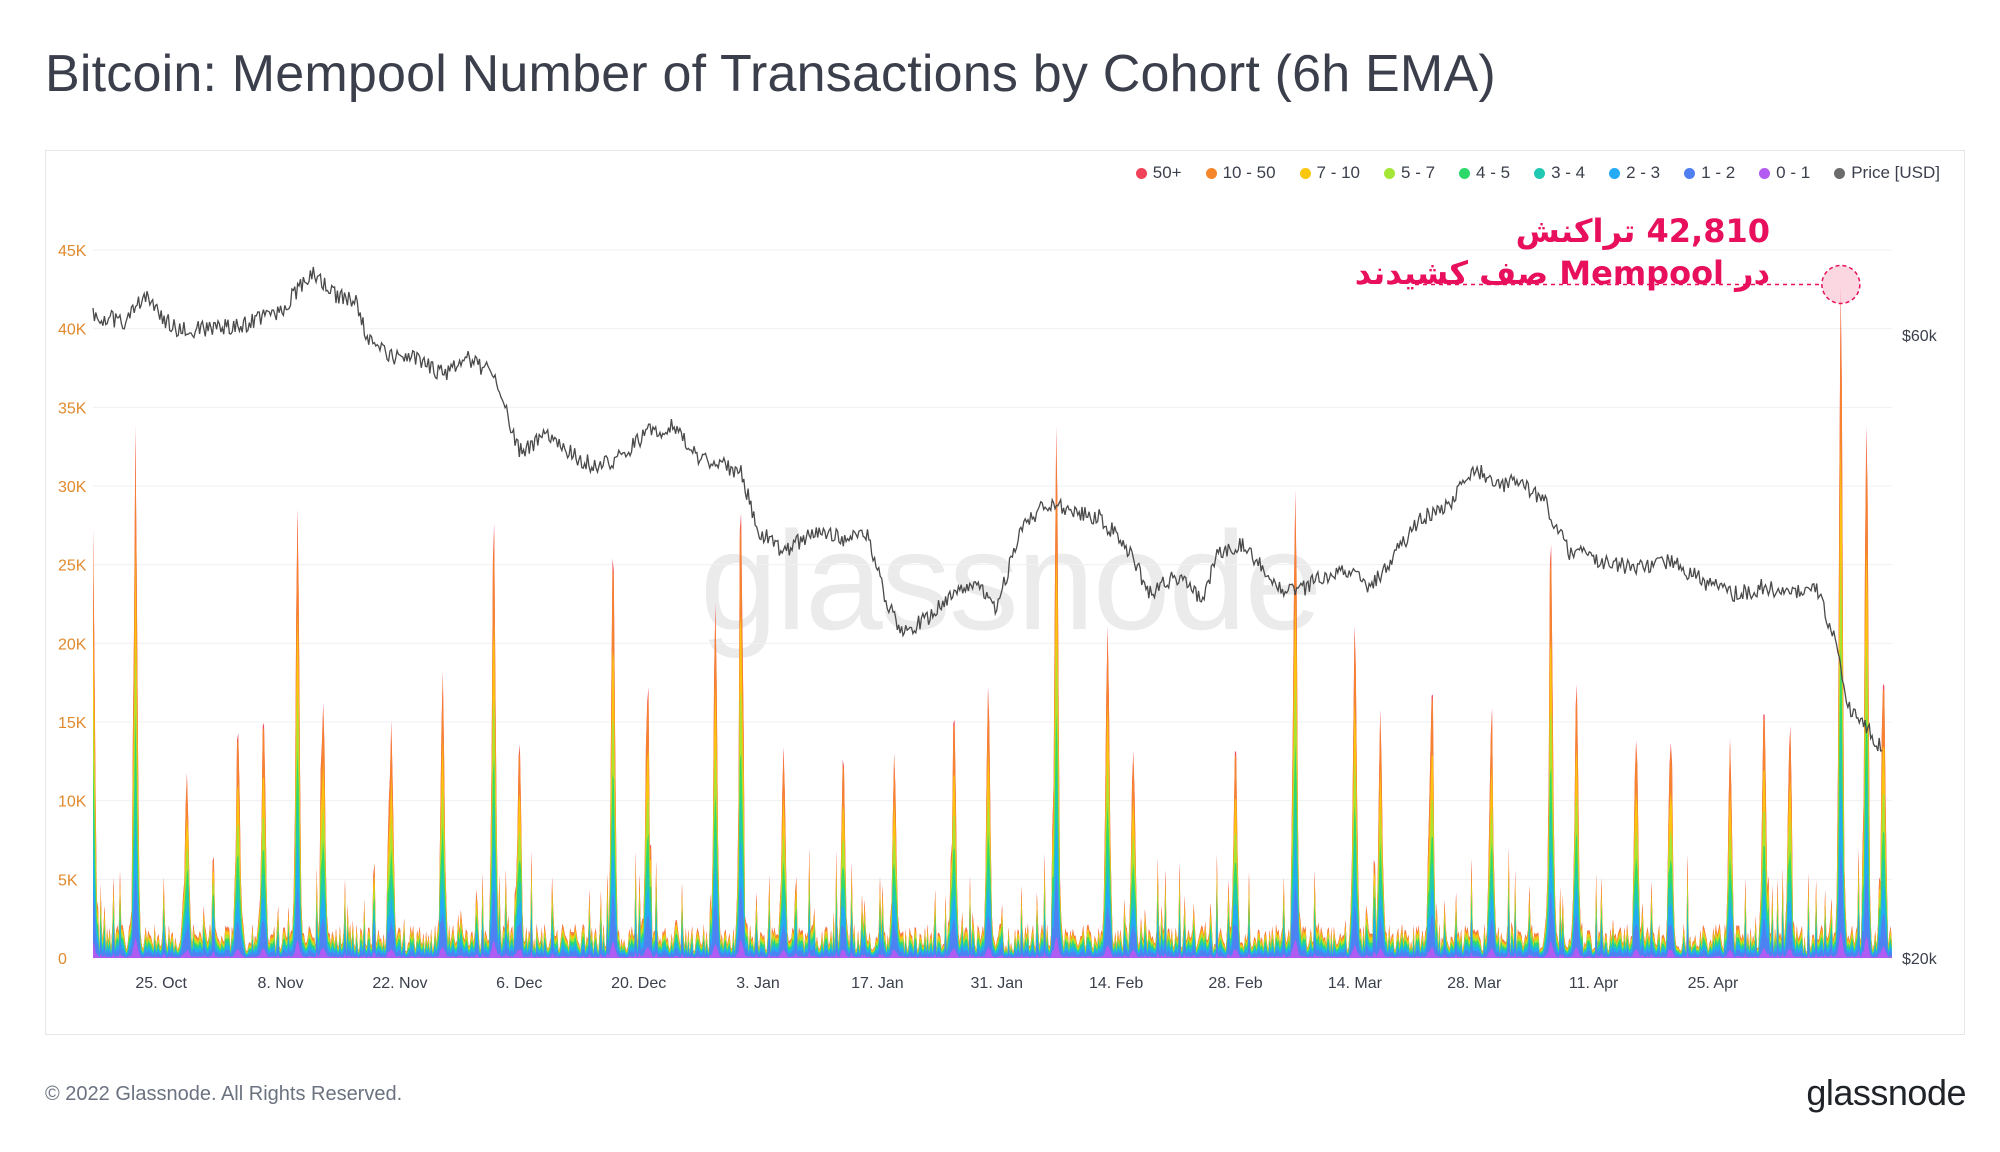  Describe the element at coordinates (877, 983) in the screenshot. I see `x-tick-label: 17. Jan` at that location.